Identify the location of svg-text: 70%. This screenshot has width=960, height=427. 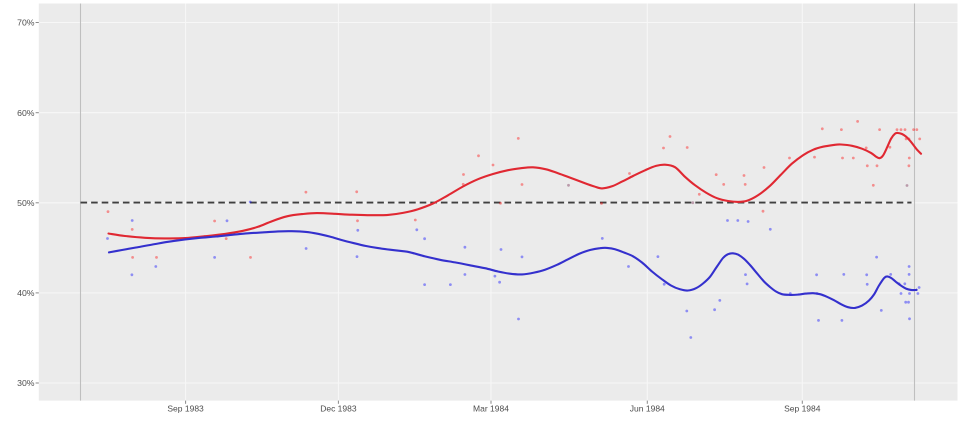
(26, 23).